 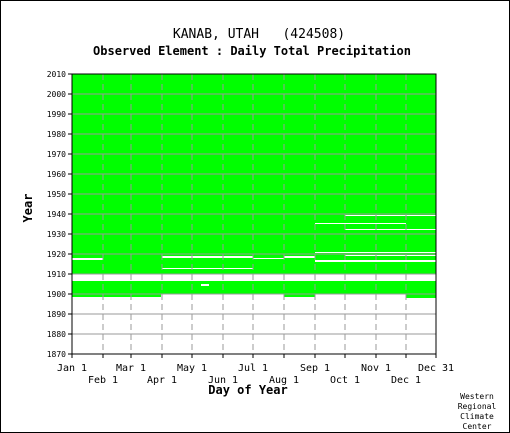 What do you see at coordinates (56, 114) in the screenshot?
I see `y-tick-label: 1990` at bounding box center [56, 114].